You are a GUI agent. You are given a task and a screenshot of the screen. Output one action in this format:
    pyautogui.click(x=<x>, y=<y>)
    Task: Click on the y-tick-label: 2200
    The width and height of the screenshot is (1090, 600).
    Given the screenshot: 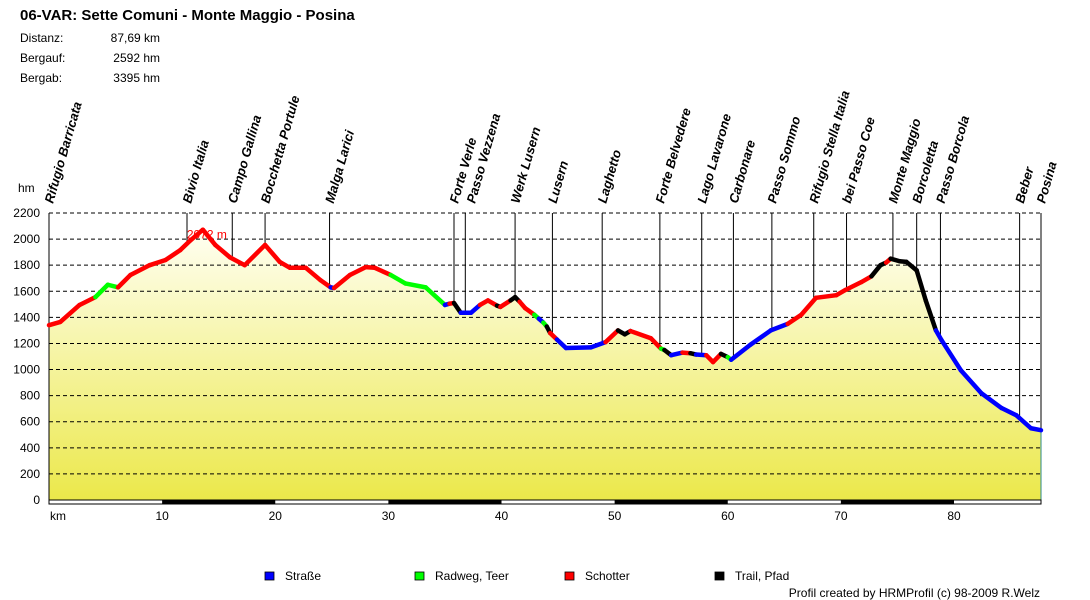 What is the action you would take?
    pyautogui.click(x=26, y=213)
    